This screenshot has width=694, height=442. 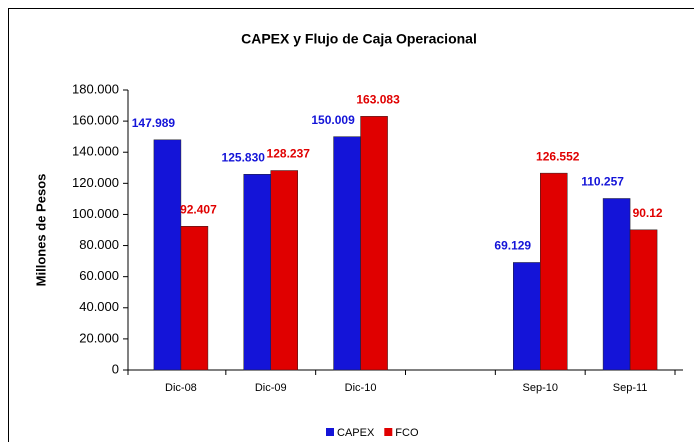 I want to click on value-label: 90.12, so click(x=648, y=213).